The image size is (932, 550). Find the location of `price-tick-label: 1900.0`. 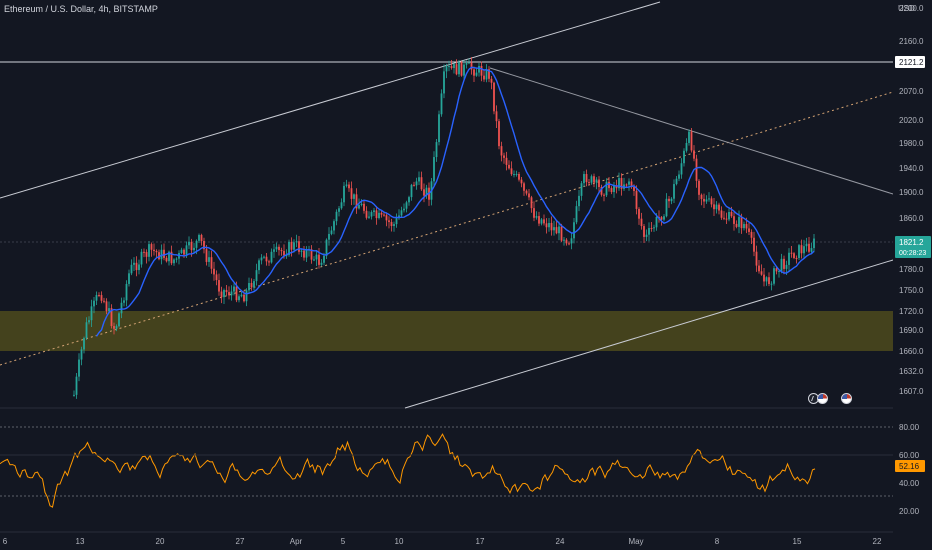

price-tick-label: 1900.0 is located at coordinates (911, 192).